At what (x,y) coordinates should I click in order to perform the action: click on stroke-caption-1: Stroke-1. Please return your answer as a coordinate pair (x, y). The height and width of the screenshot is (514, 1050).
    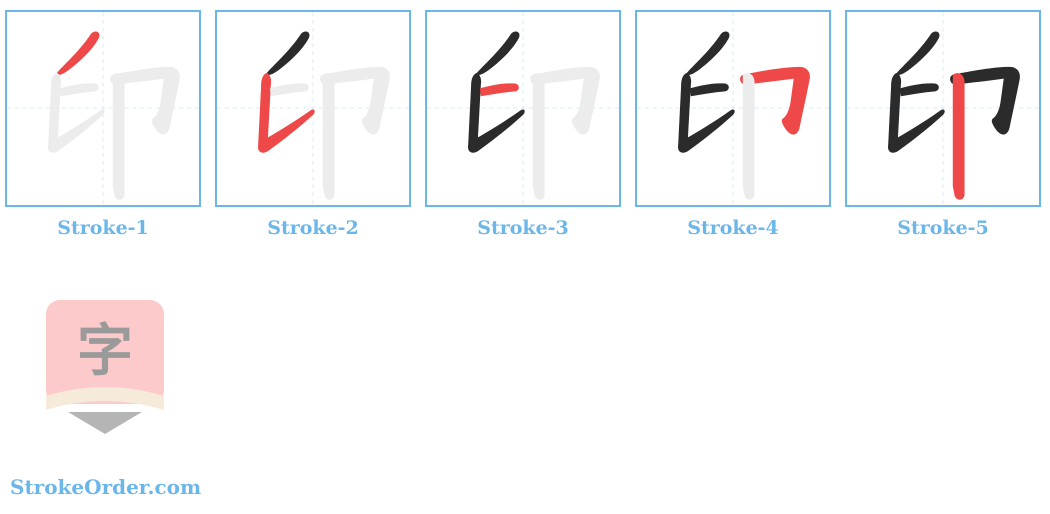
    Looking at the image, I should click on (103, 228).